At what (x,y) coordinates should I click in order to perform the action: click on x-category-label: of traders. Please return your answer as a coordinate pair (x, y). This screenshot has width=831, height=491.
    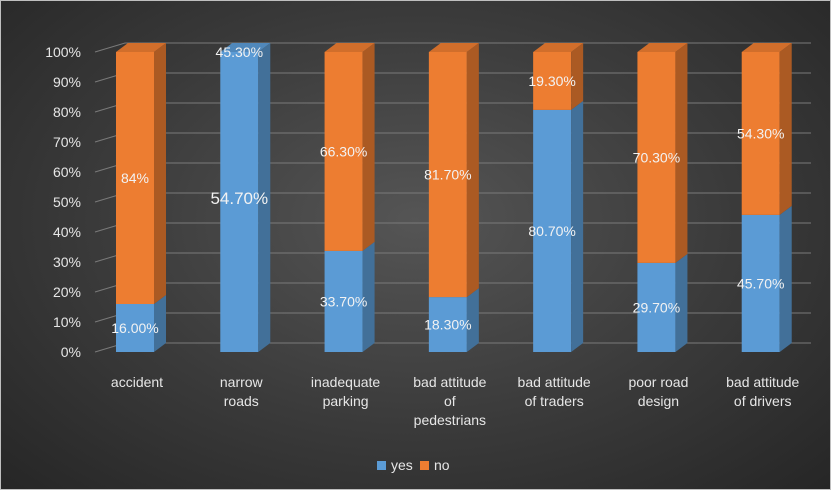
    Looking at the image, I should click on (554, 401).